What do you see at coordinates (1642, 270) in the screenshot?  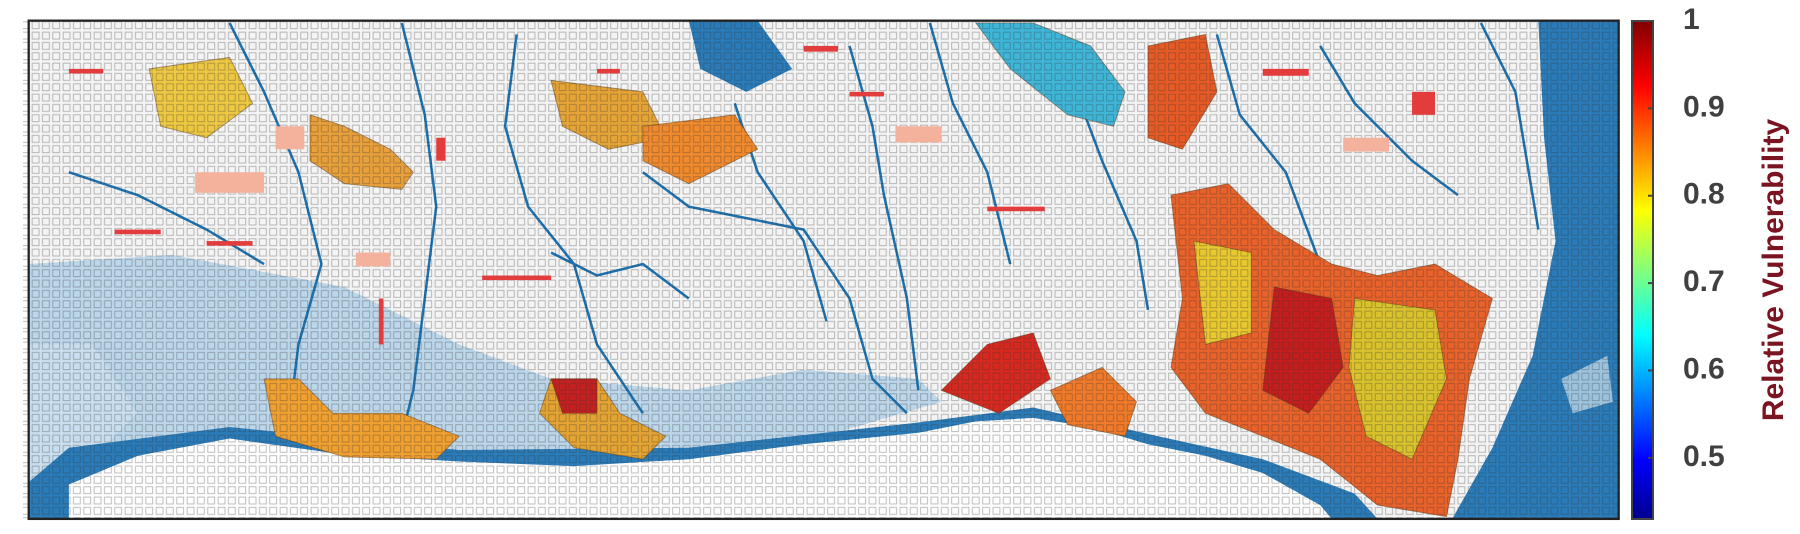 I see `colorbar-ramp` at bounding box center [1642, 270].